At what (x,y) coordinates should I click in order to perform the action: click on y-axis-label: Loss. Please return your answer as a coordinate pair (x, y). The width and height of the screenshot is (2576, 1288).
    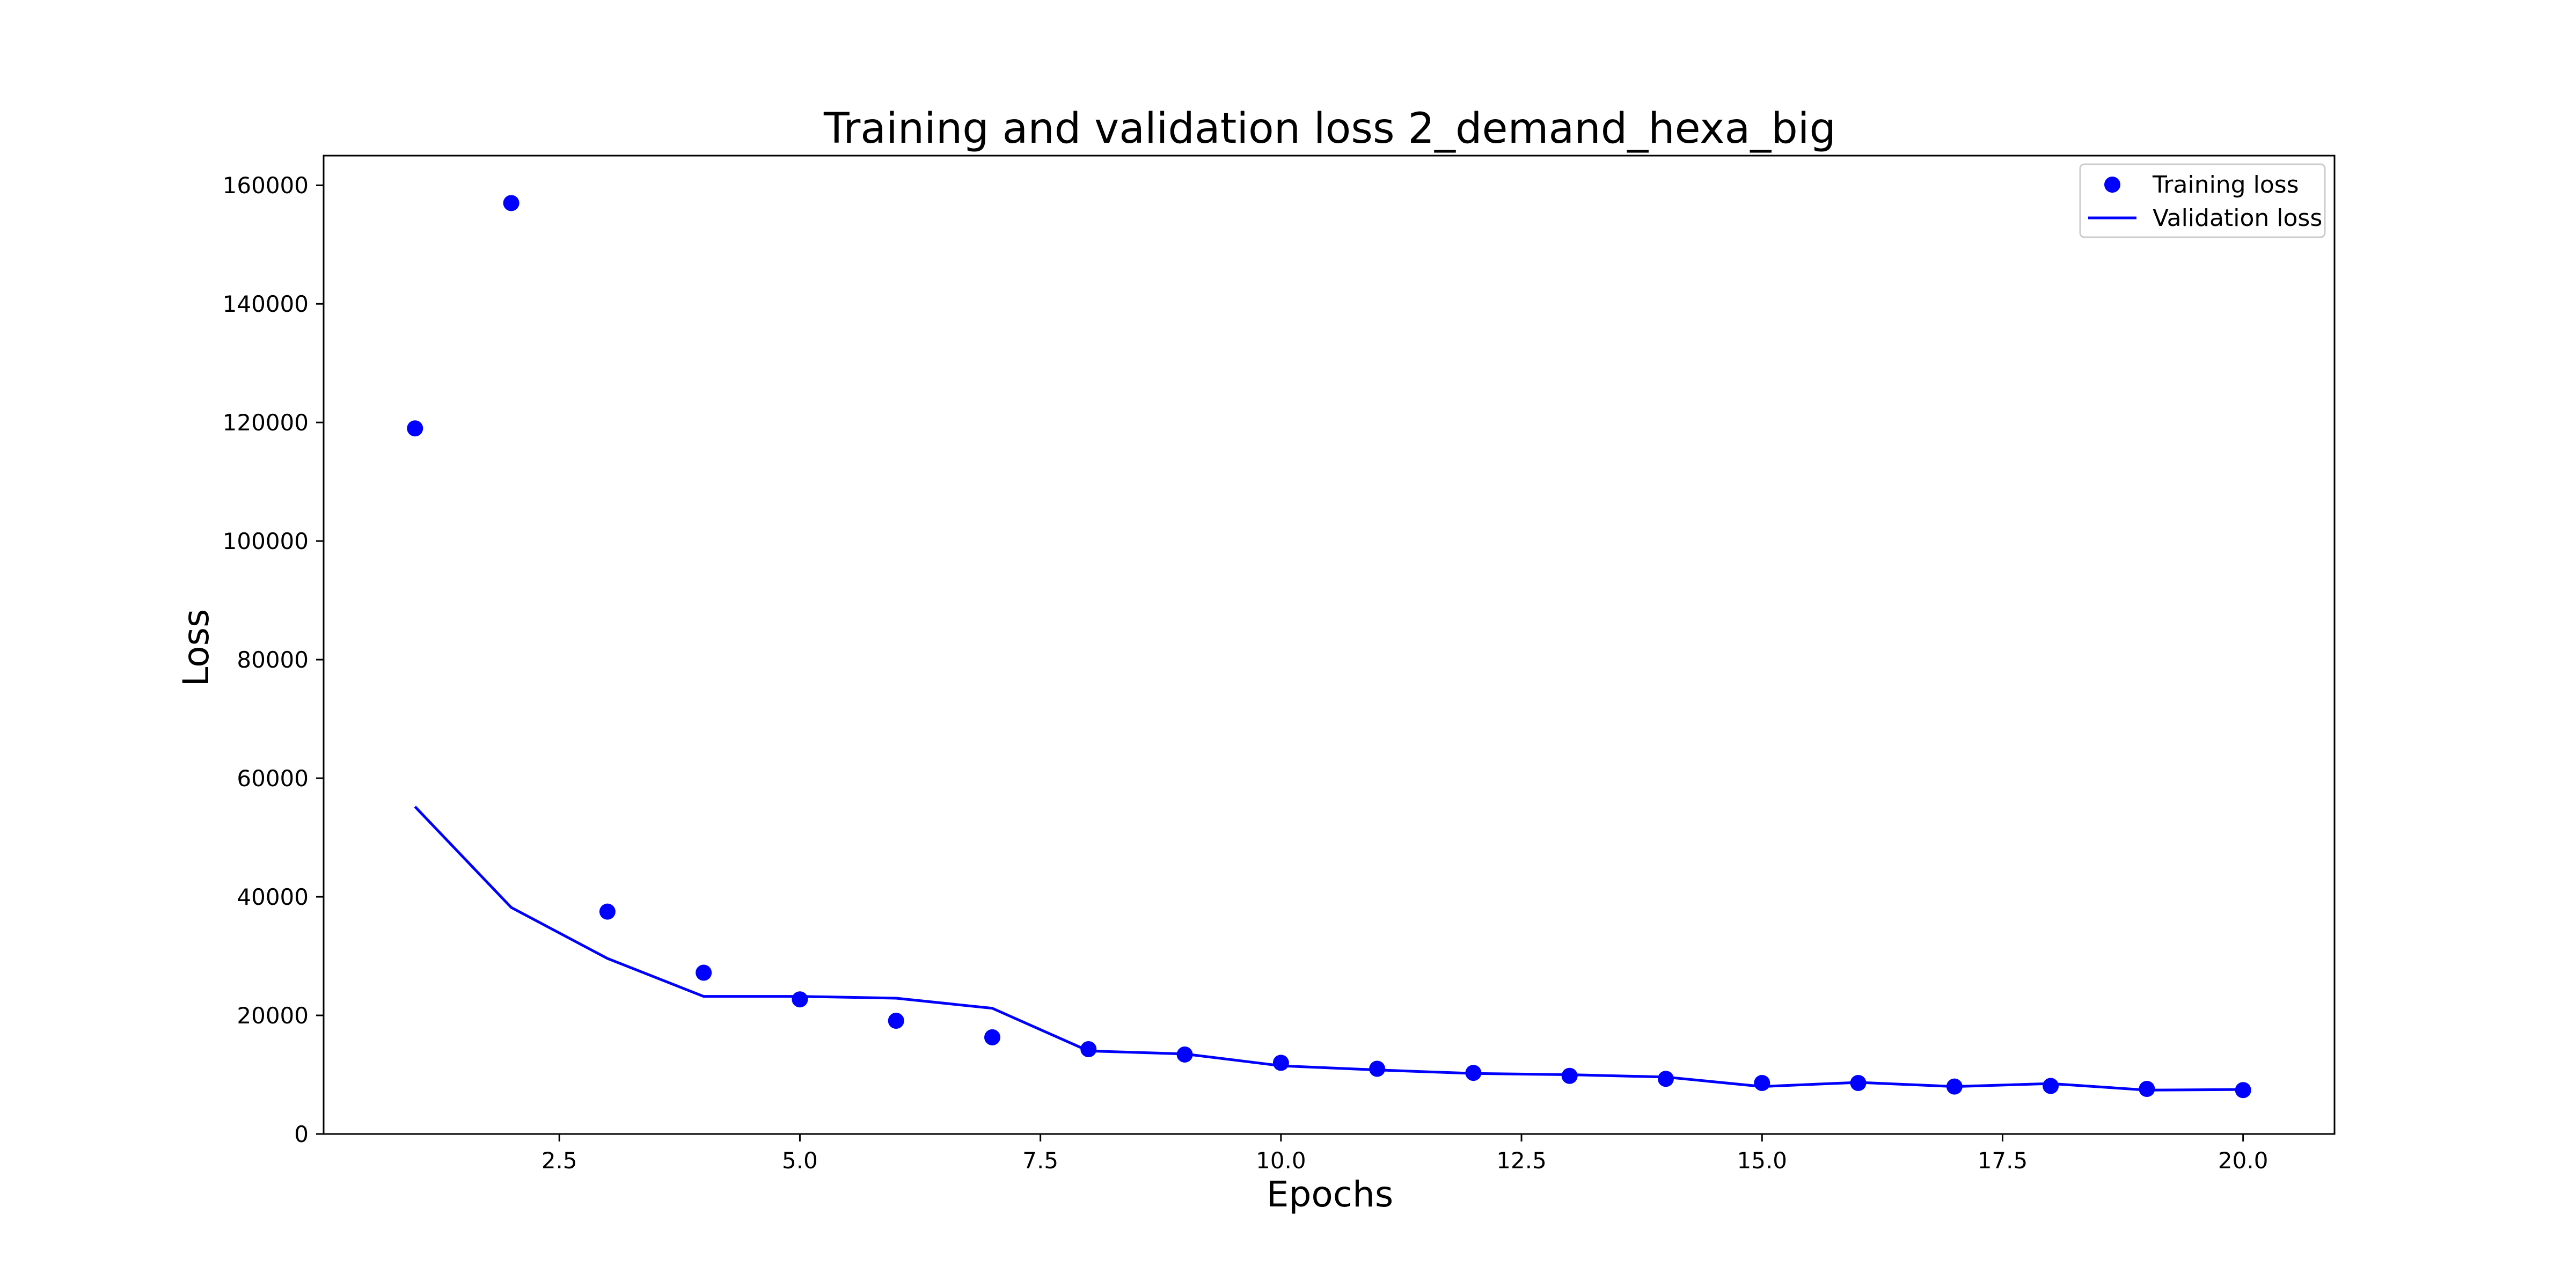
    Looking at the image, I should click on (196, 648).